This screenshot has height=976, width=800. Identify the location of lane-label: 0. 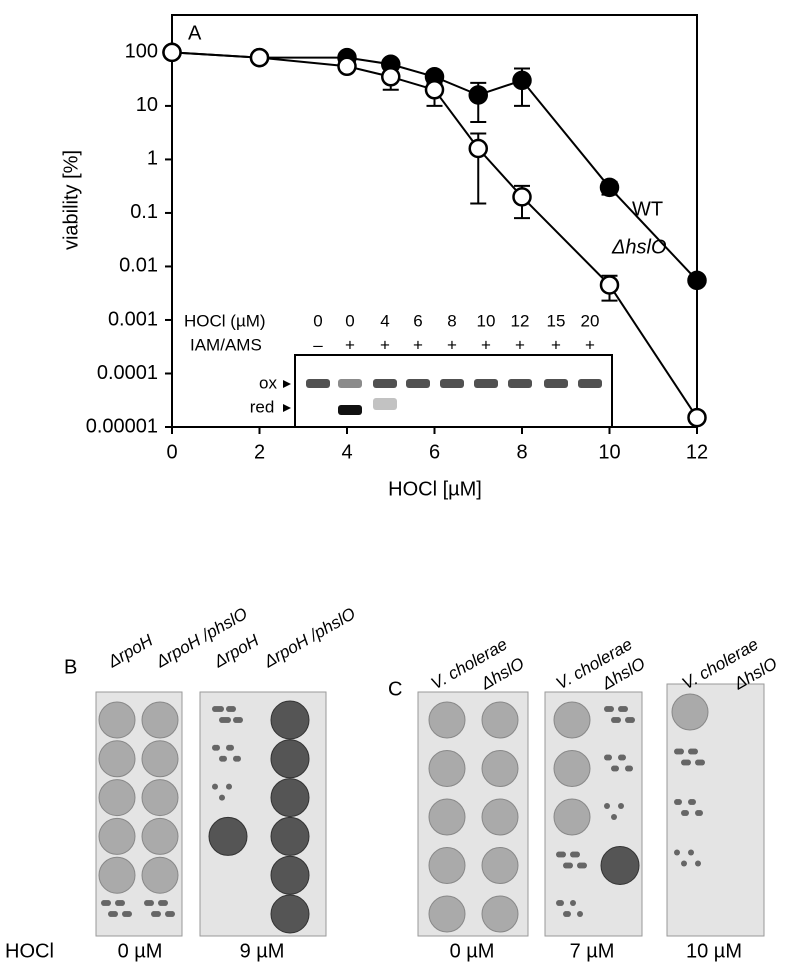
(349, 320).